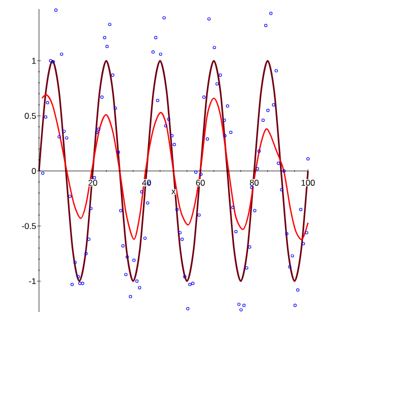  I want to click on y-tick-label: 0, so click(34, 171).